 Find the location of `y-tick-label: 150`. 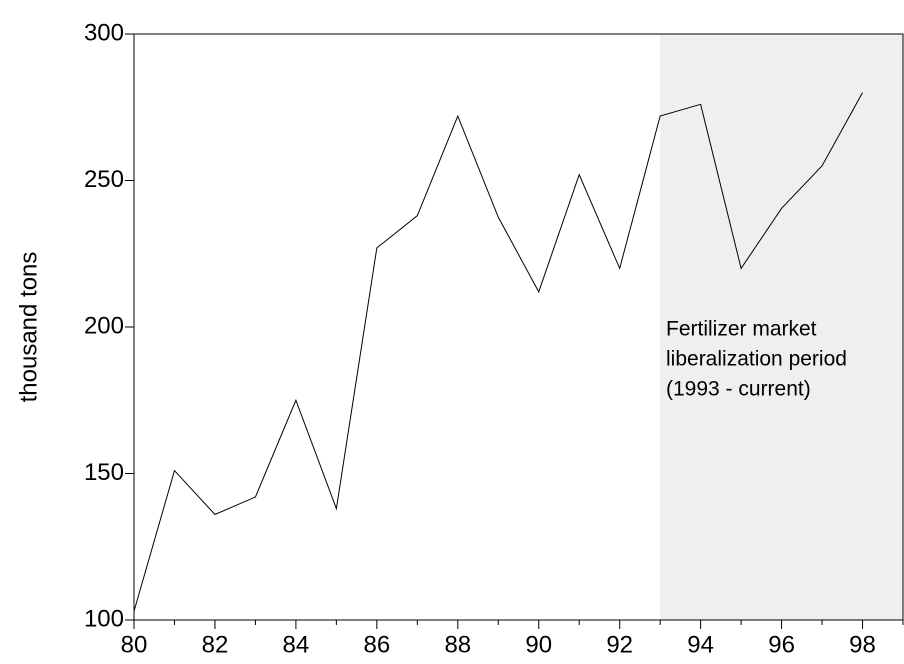

y-tick-label: 150 is located at coordinates (104, 472).